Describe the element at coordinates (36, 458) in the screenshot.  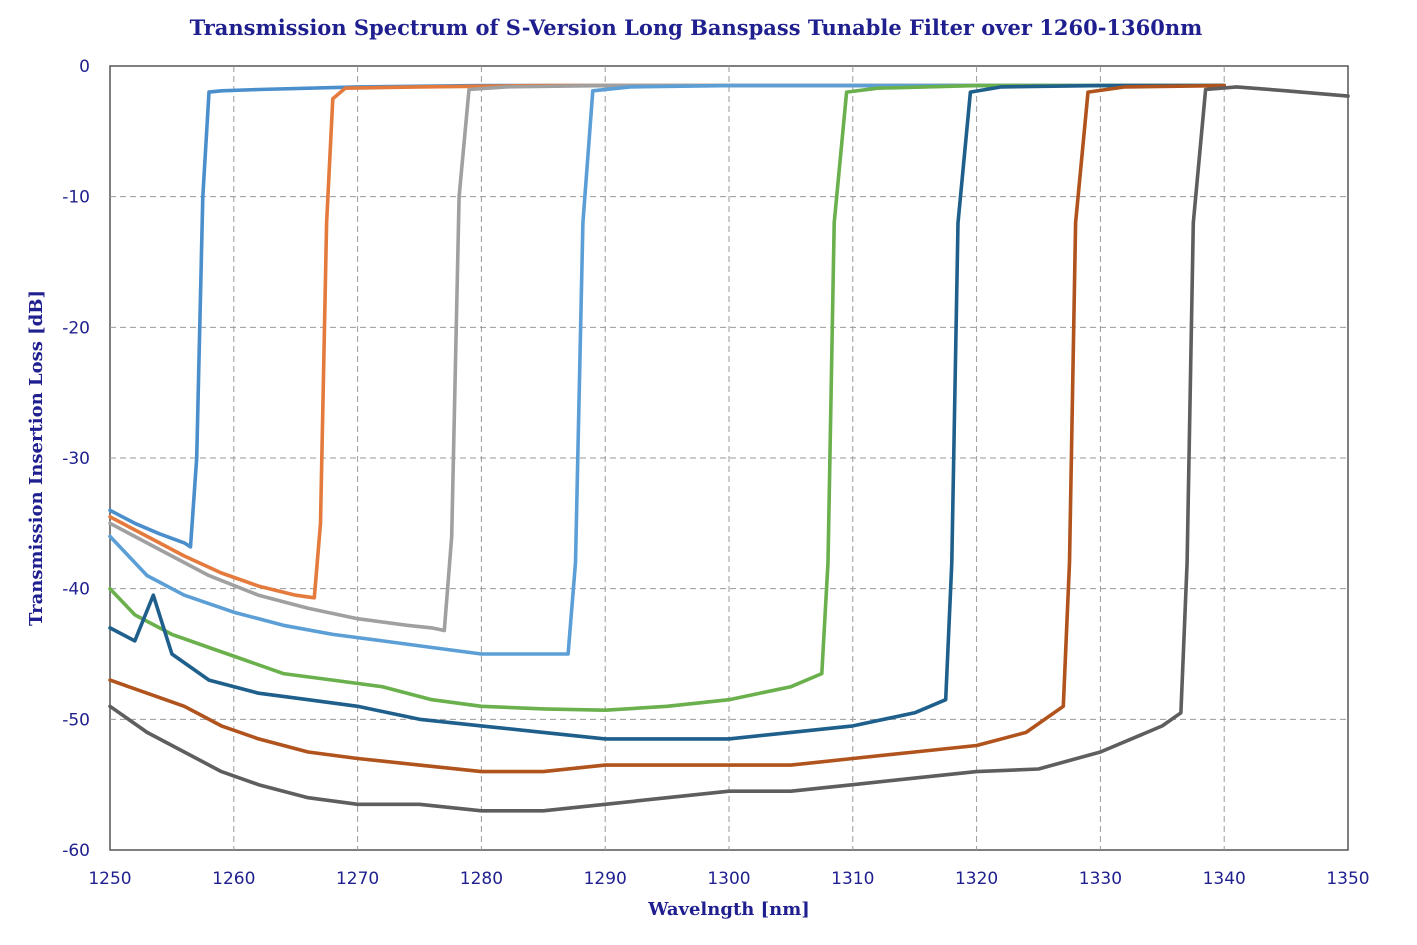
I see `y-axis-label: Transmission Insertion Loss [dB]` at that location.